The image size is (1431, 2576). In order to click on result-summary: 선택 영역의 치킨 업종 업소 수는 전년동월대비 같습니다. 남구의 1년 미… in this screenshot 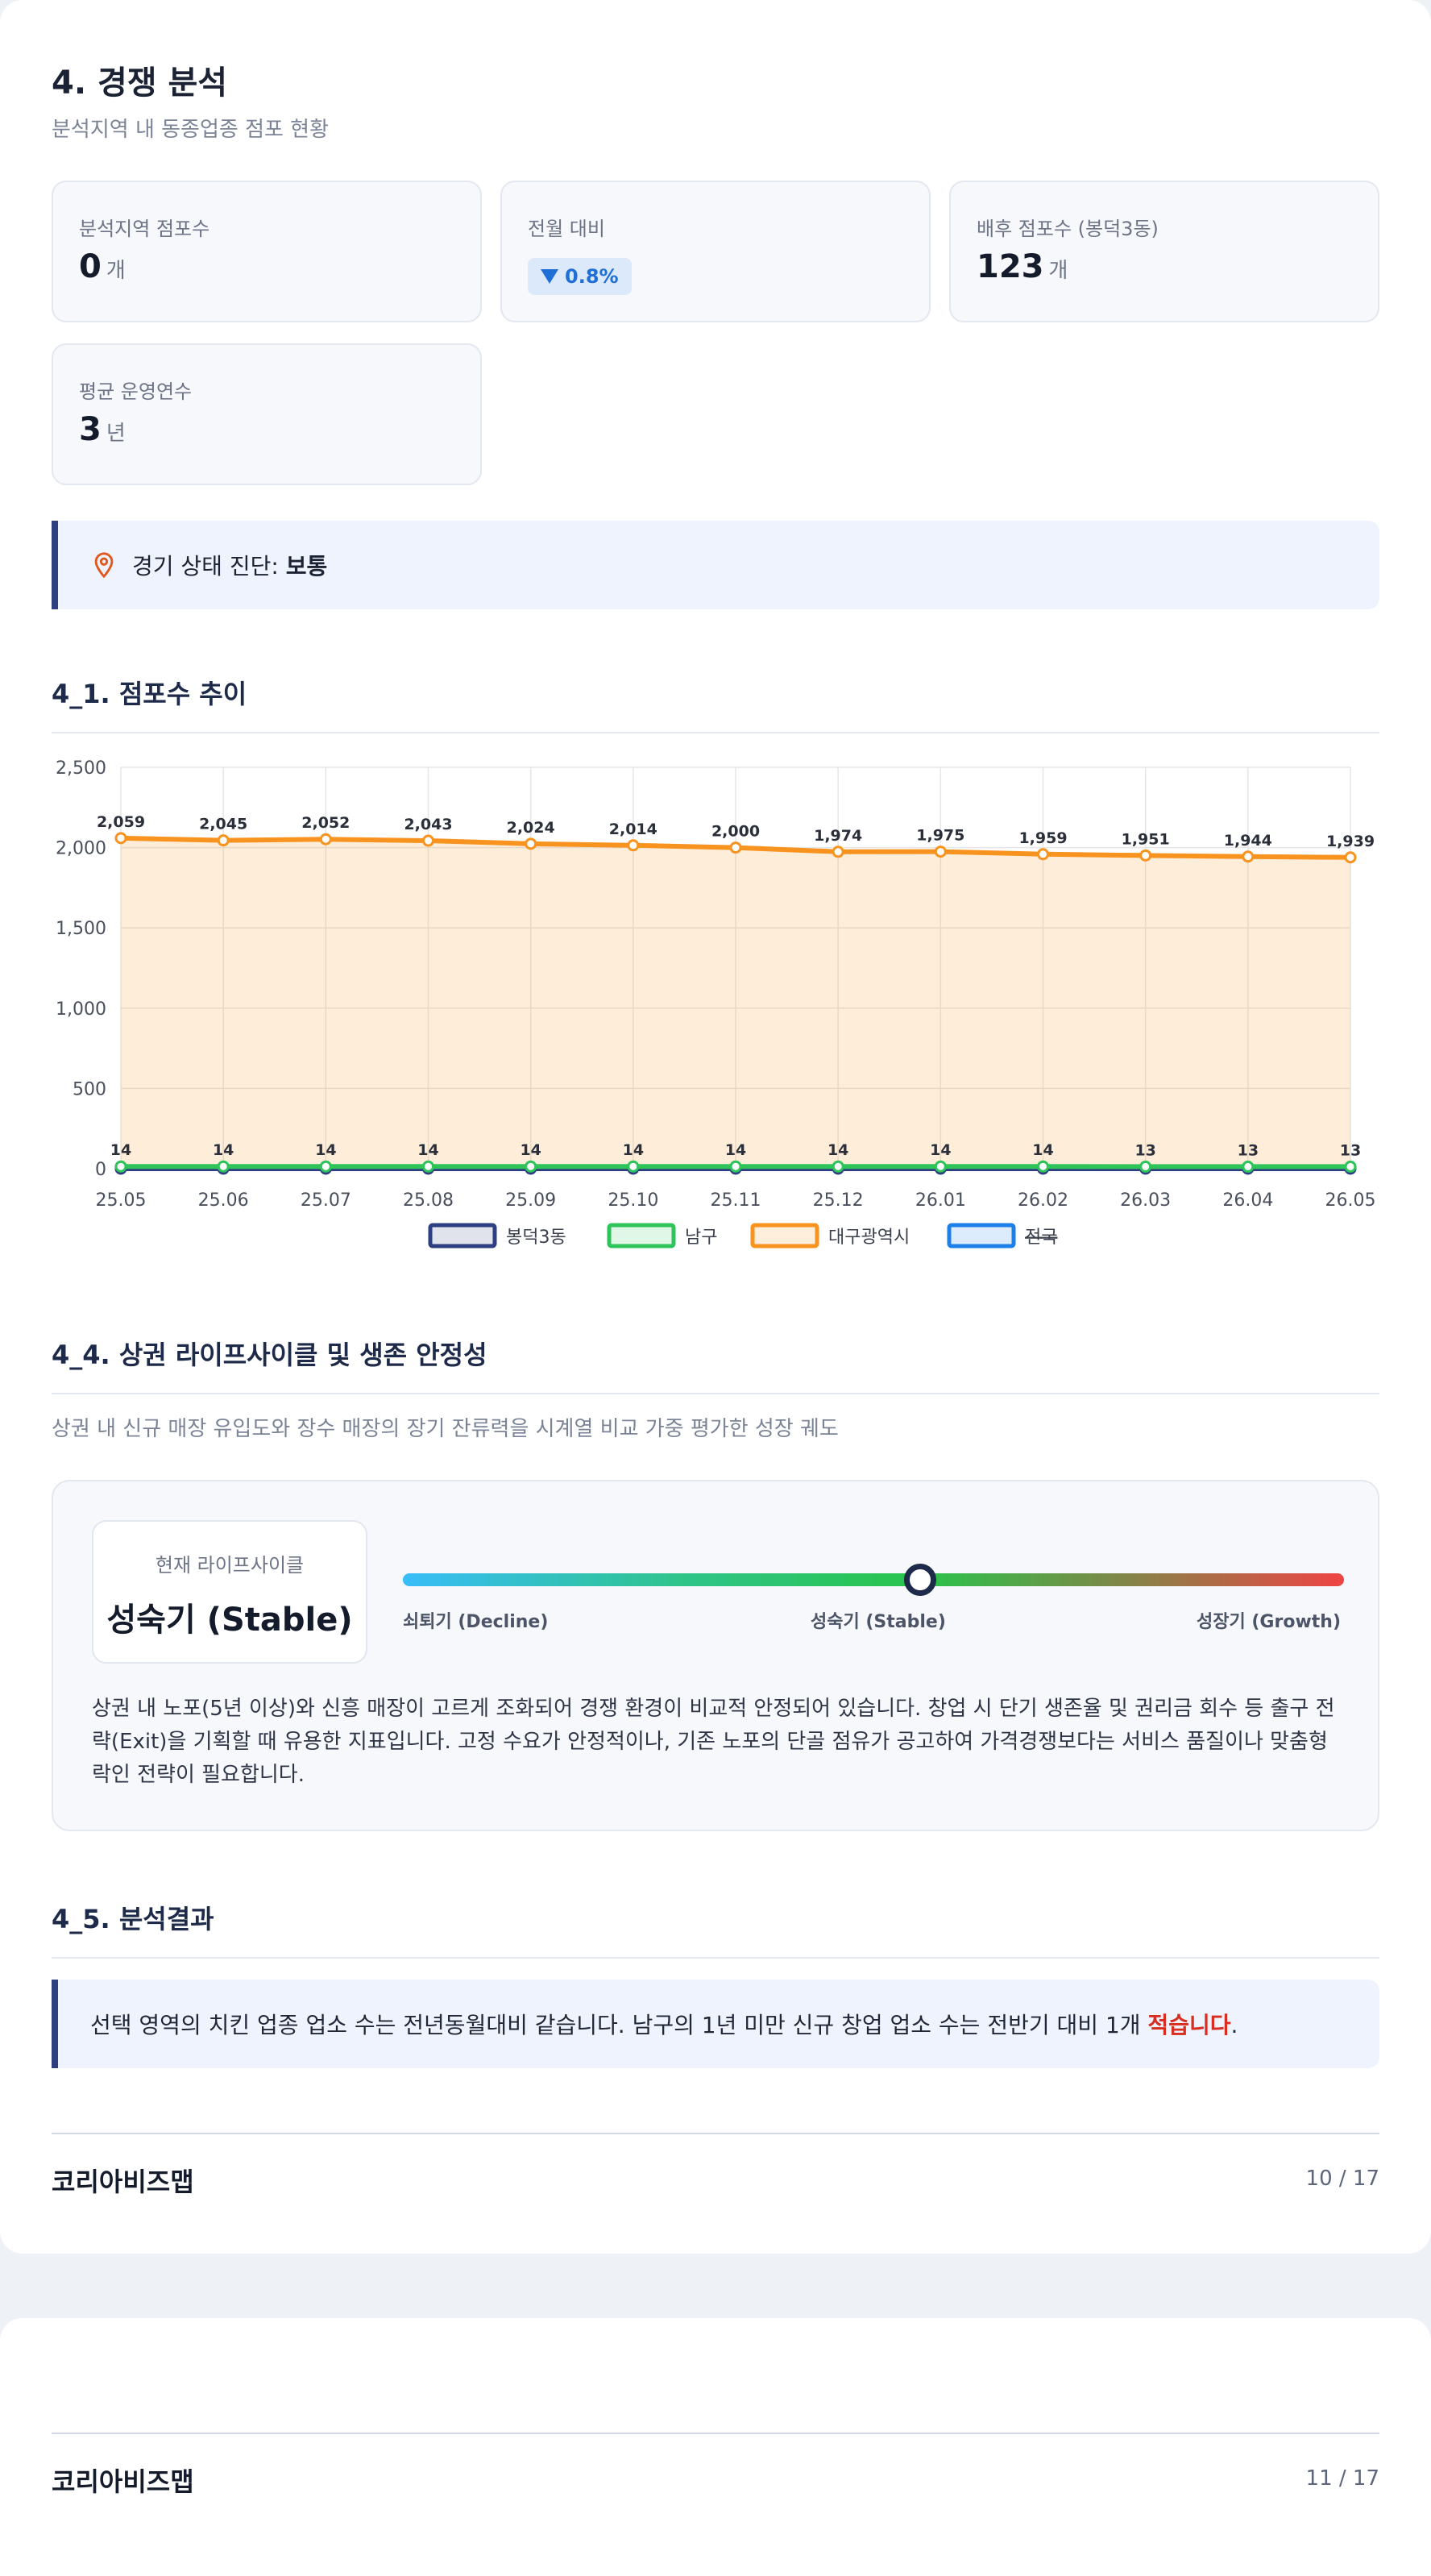, I will do `click(715, 2024)`.